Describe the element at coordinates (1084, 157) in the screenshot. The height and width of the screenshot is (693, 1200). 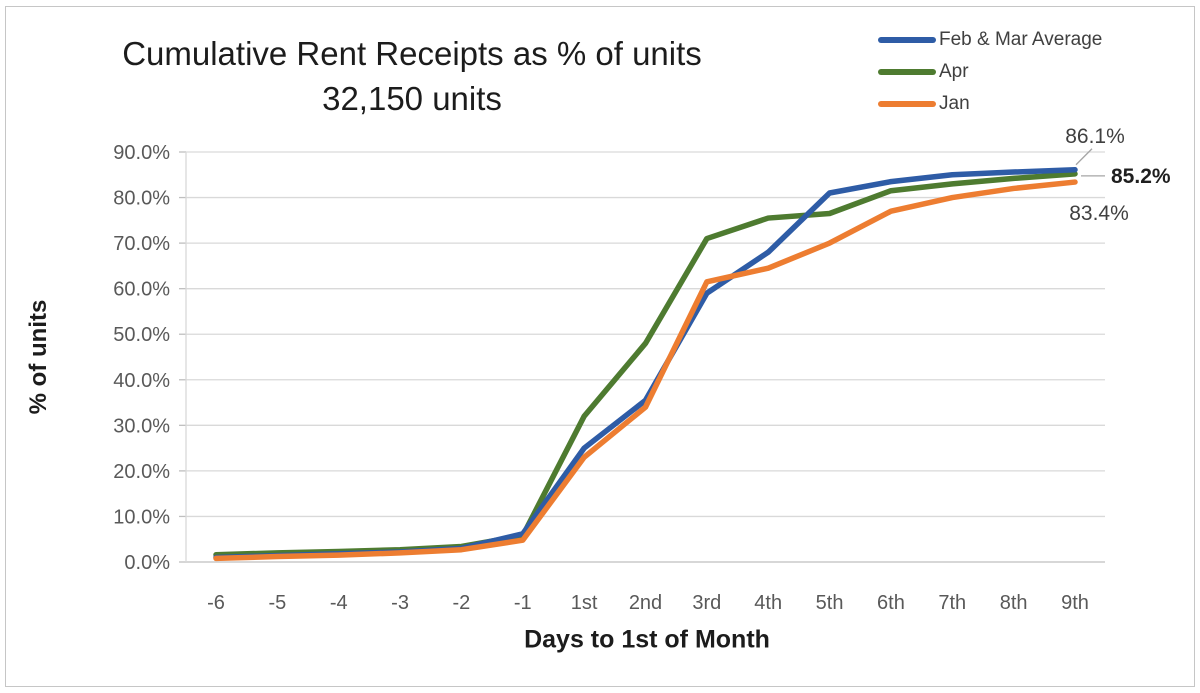
I see `data-label-leader-line` at that location.